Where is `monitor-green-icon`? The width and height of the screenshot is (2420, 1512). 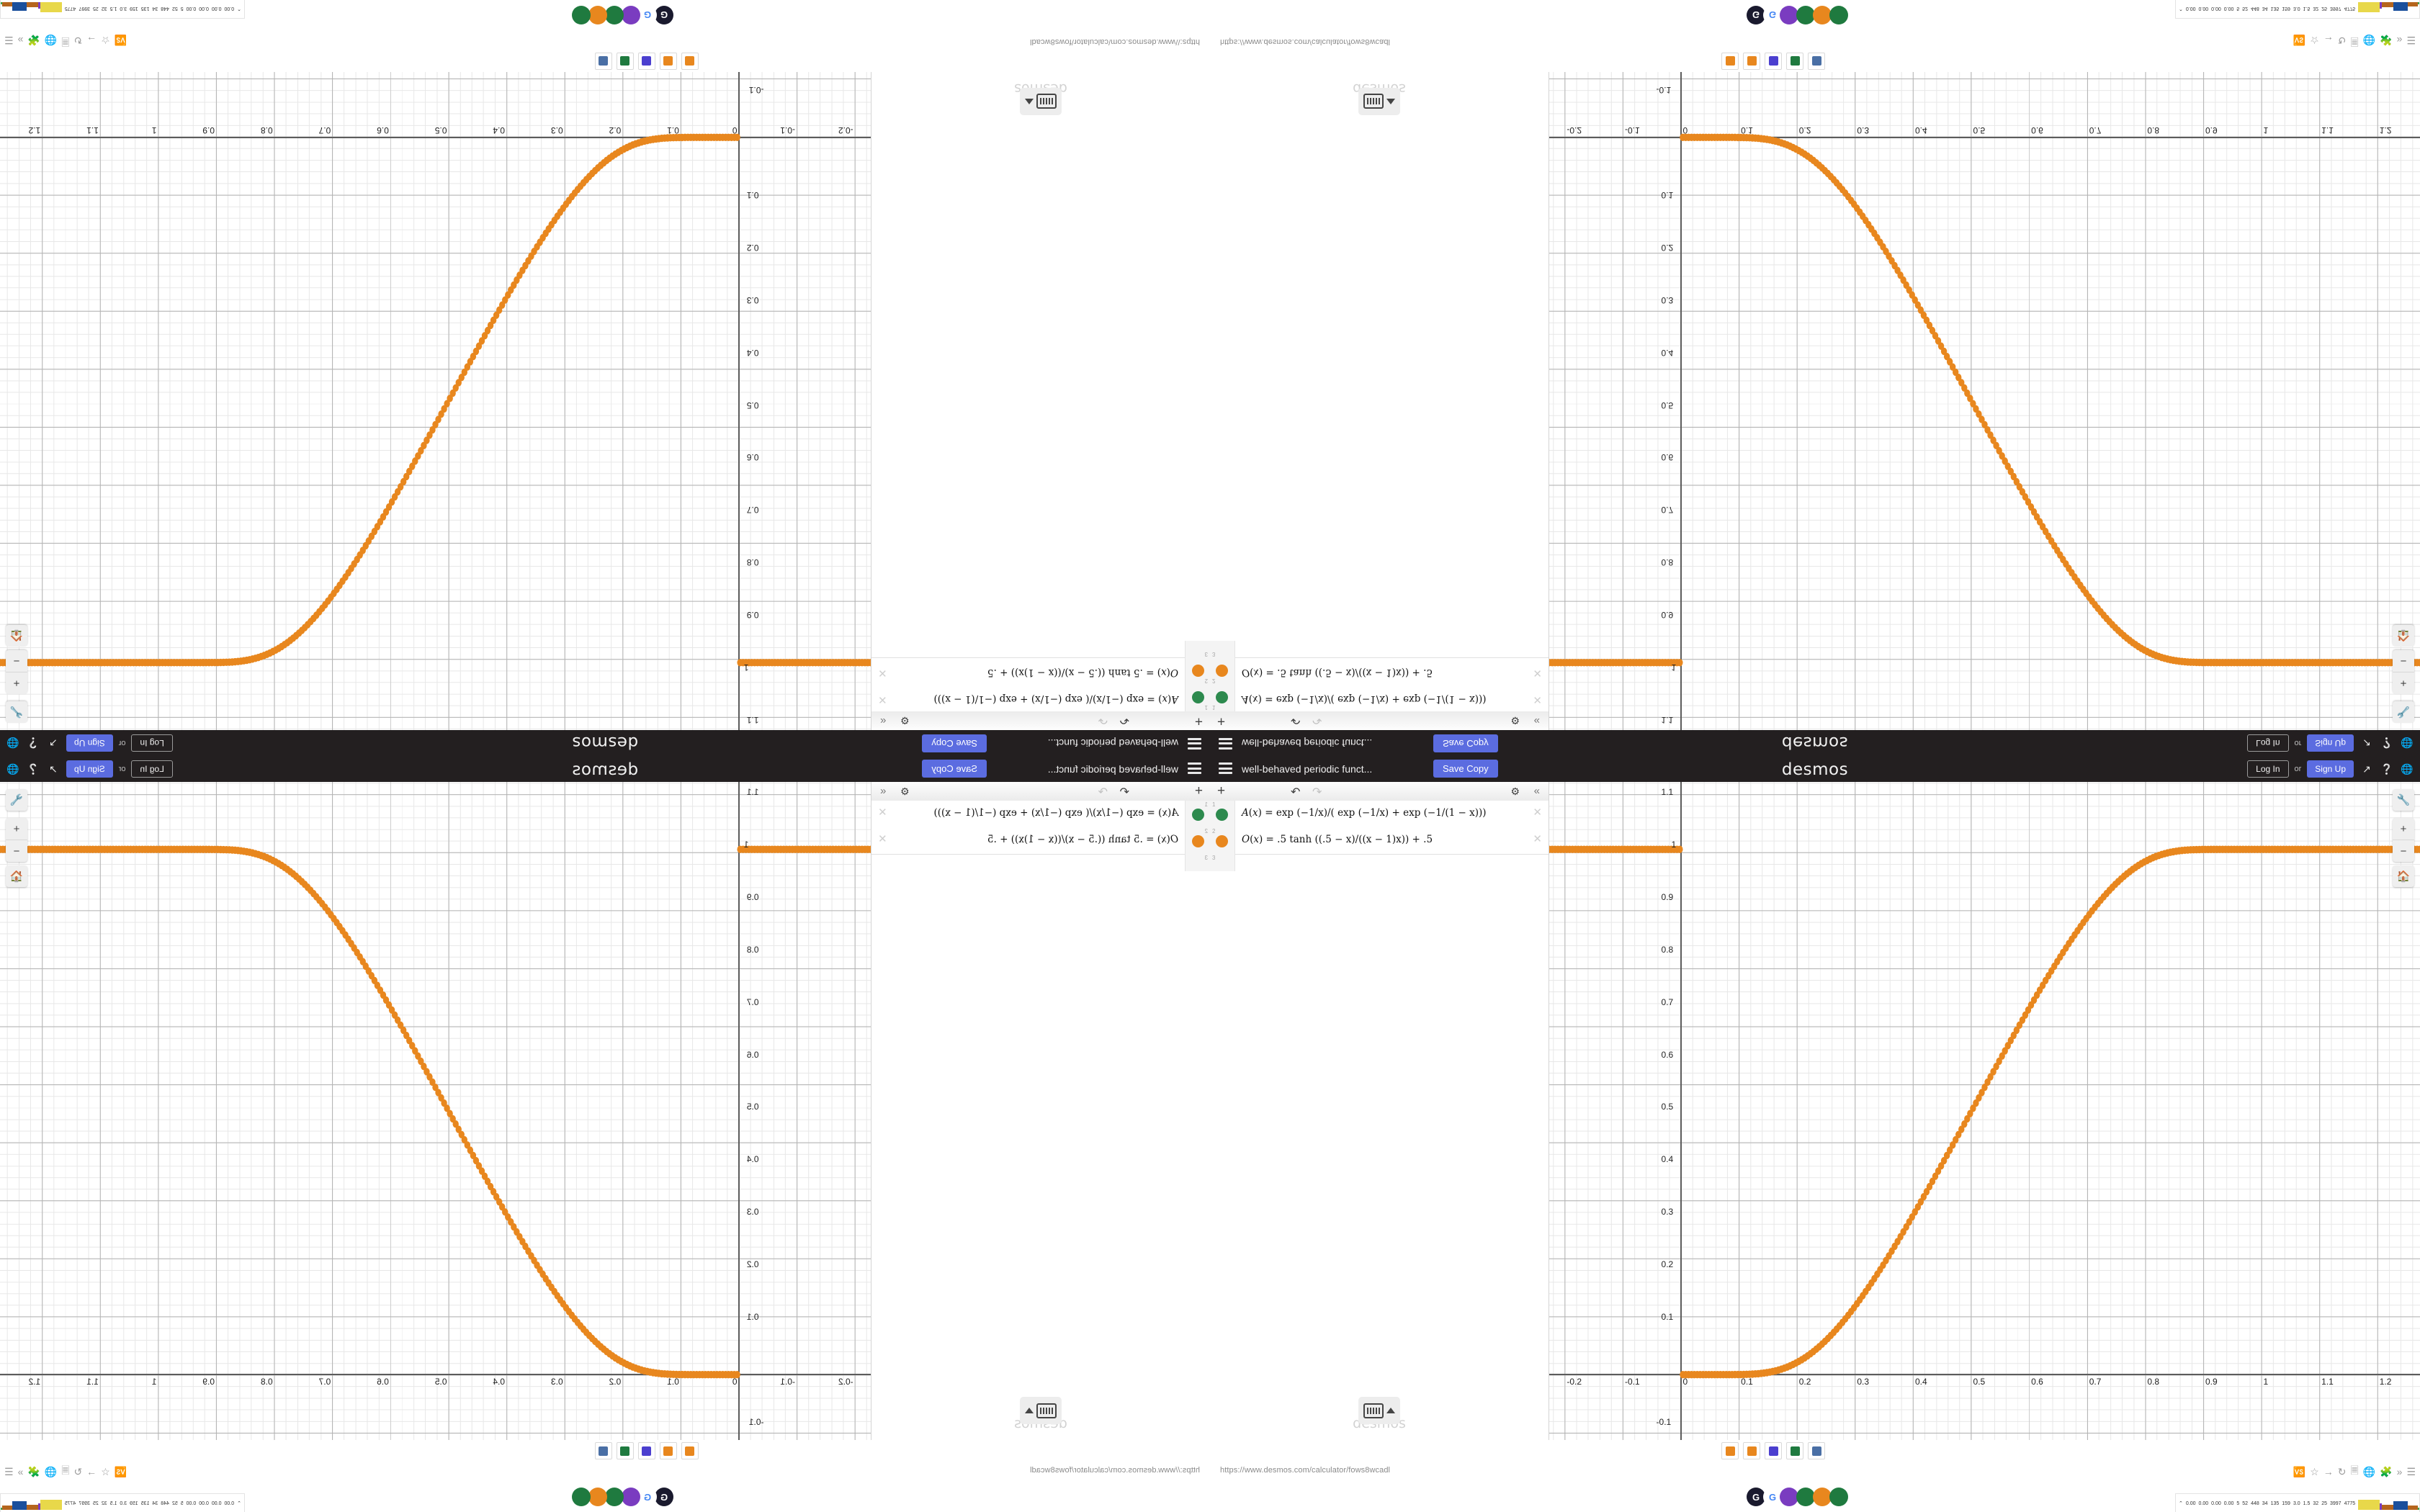 monitor-green-icon is located at coordinates (625, 1450).